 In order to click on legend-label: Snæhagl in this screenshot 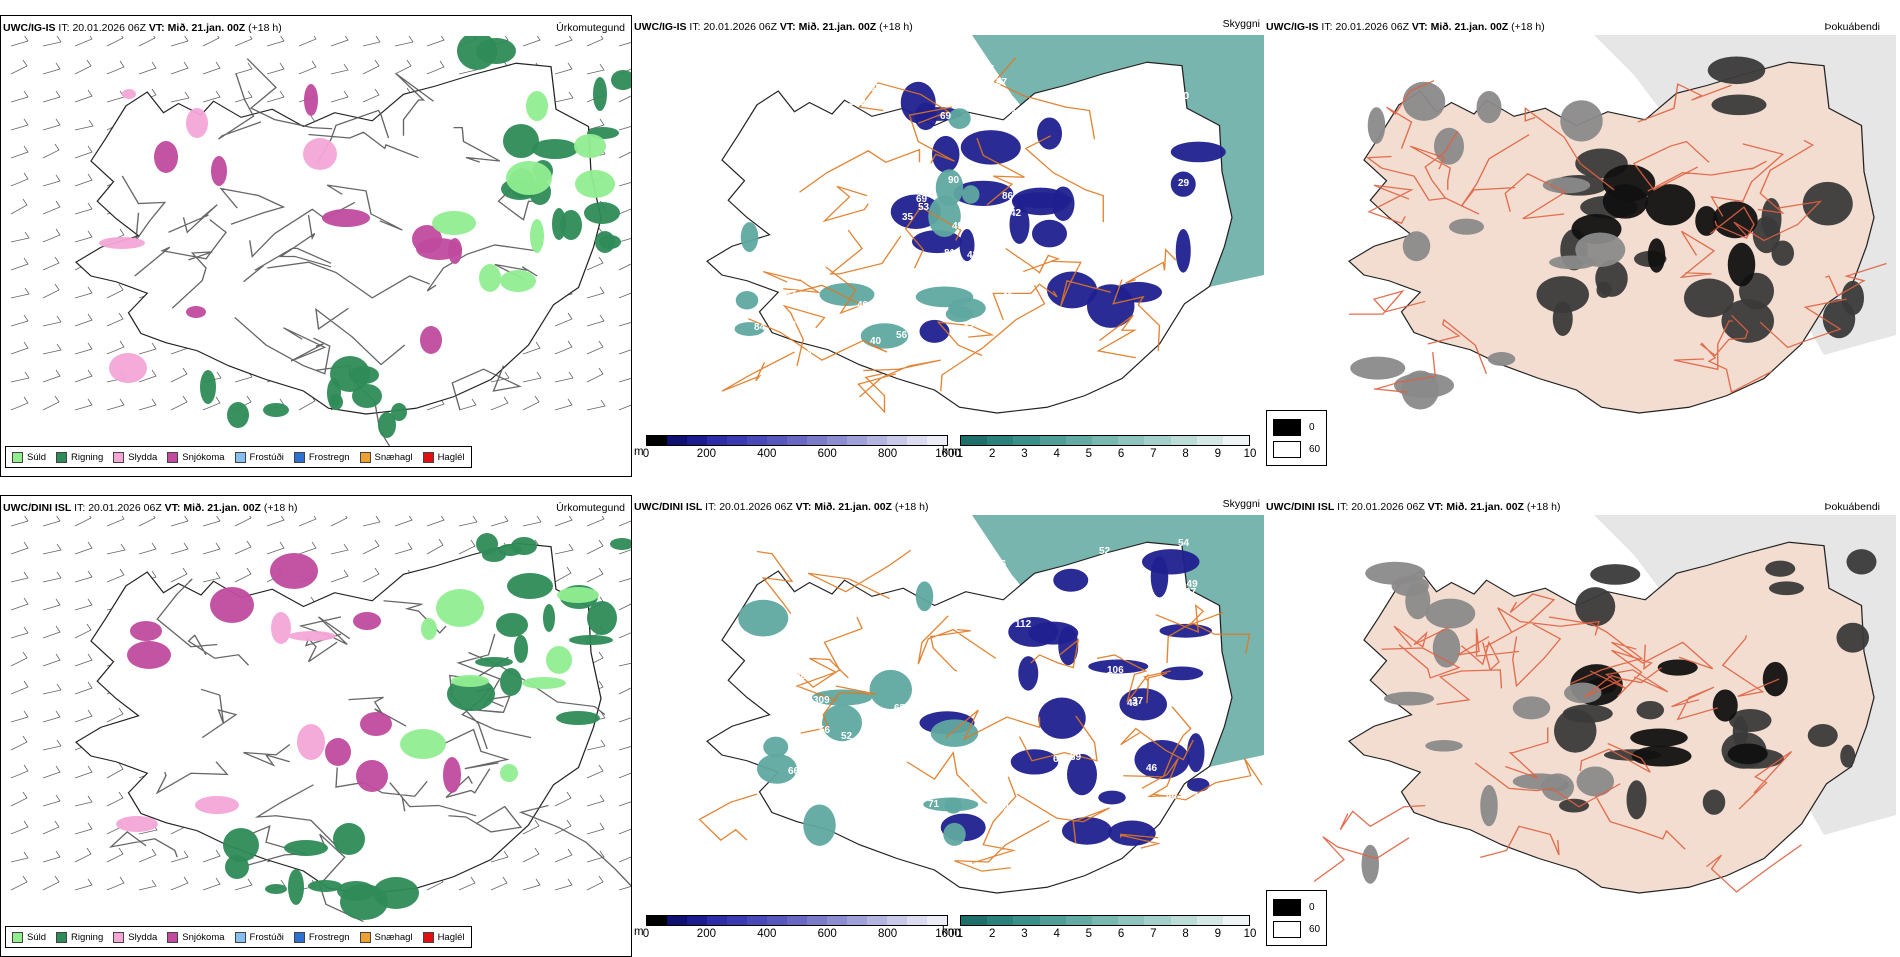, I will do `click(393, 937)`.